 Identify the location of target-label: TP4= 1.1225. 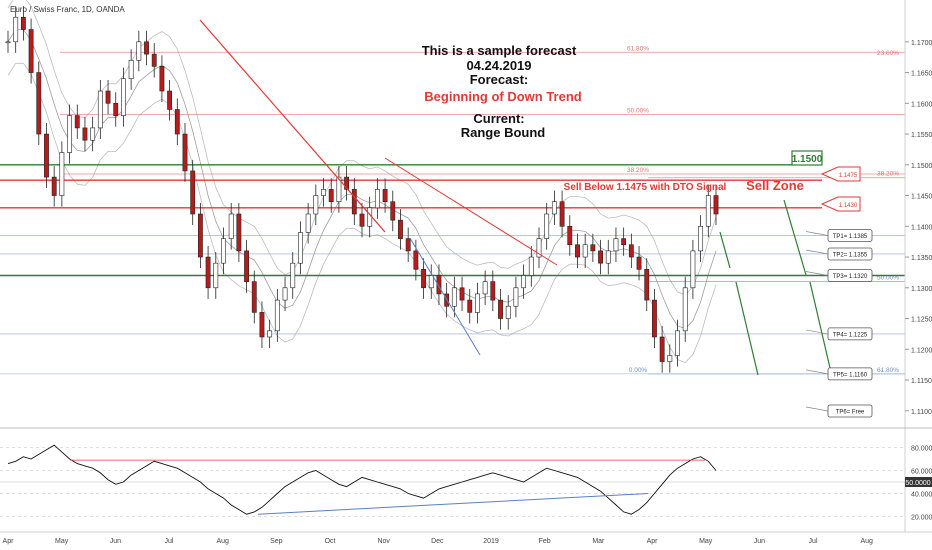
(850, 335).